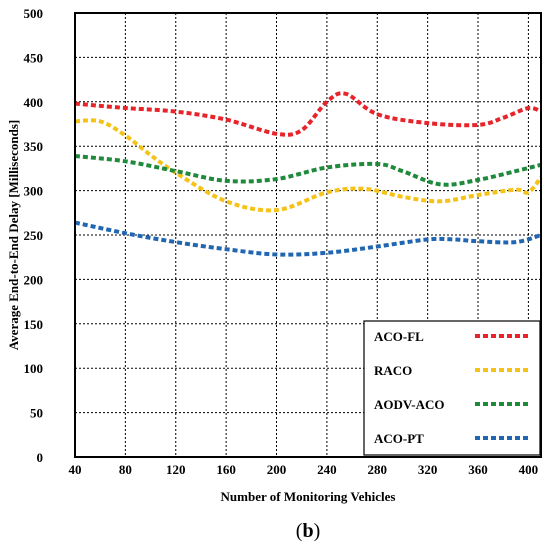 The width and height of the screenshot is (550, 549). I want to click on y-tick-label: 450, so click(34, 57).